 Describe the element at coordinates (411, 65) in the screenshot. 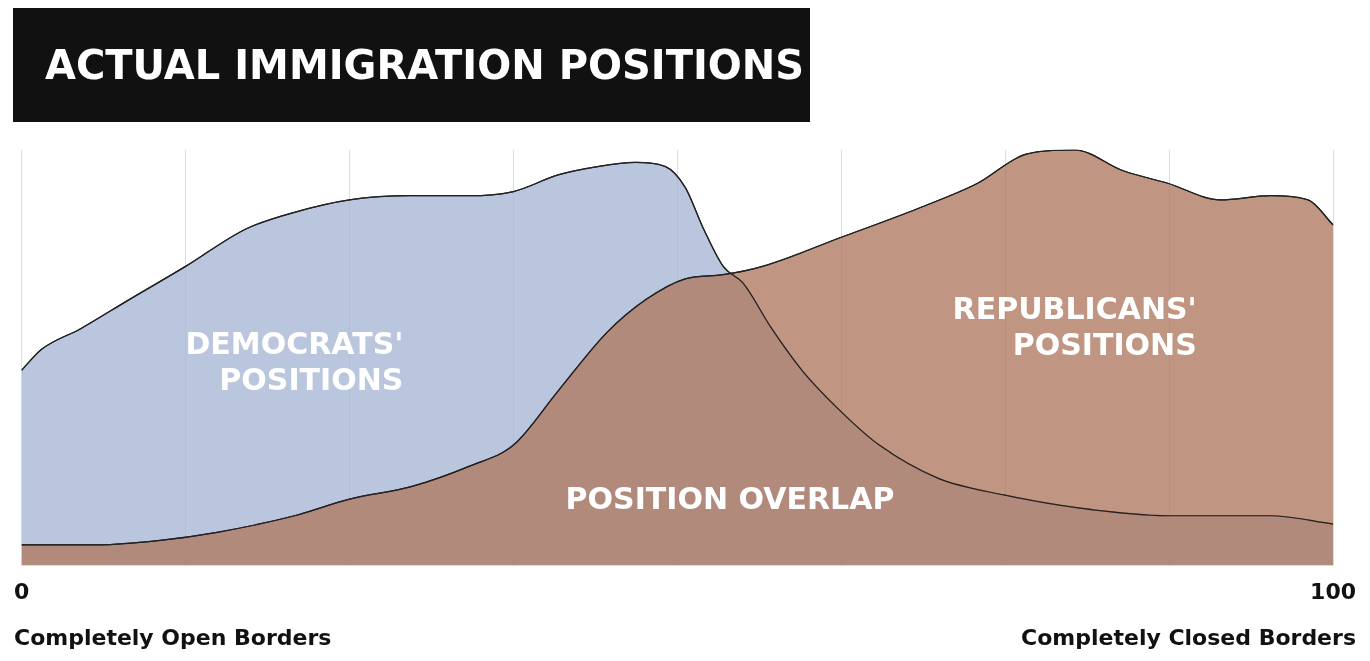

I see `chart-title: ACTUAL IMMIGRATION POSITIONS` at that location.